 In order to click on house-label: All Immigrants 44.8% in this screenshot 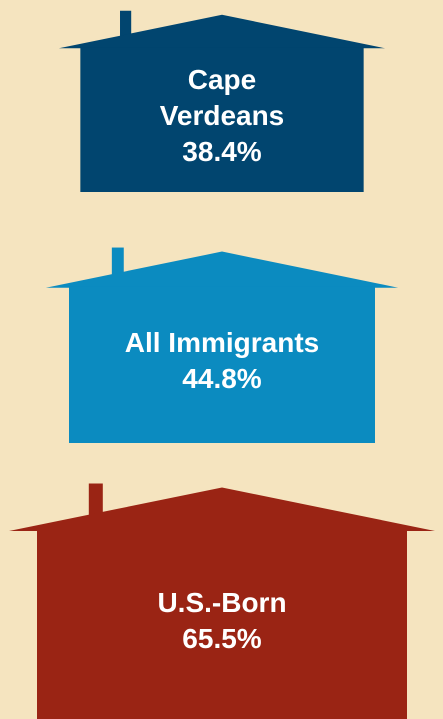, I will do `click(222, 361)`.